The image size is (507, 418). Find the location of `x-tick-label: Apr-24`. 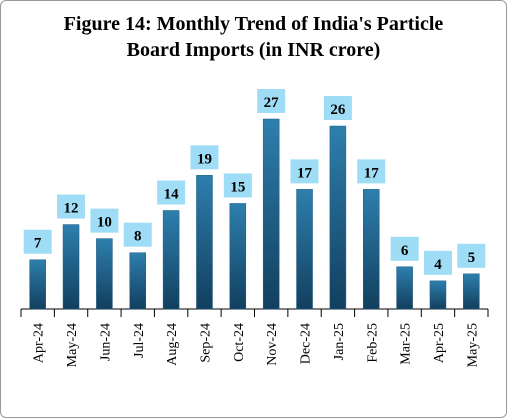

x-tick-label: Apr-24 is located at coordinates (39, 343).